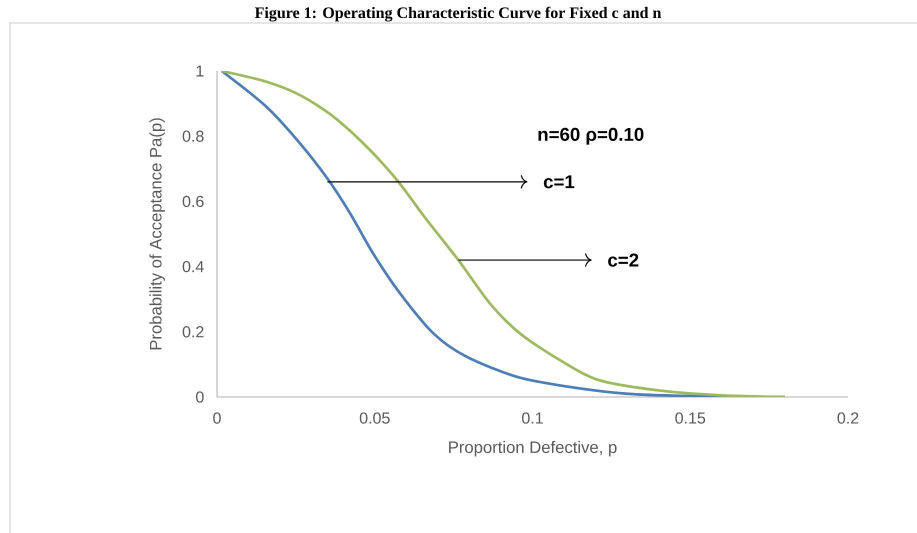 The height and width of the screenshot is (533, 917). What do you see at coordinates (533, 448) in the screenshot?
I see `x-axis-title: Proportion Defective, p` at bounding box center [533, 448].